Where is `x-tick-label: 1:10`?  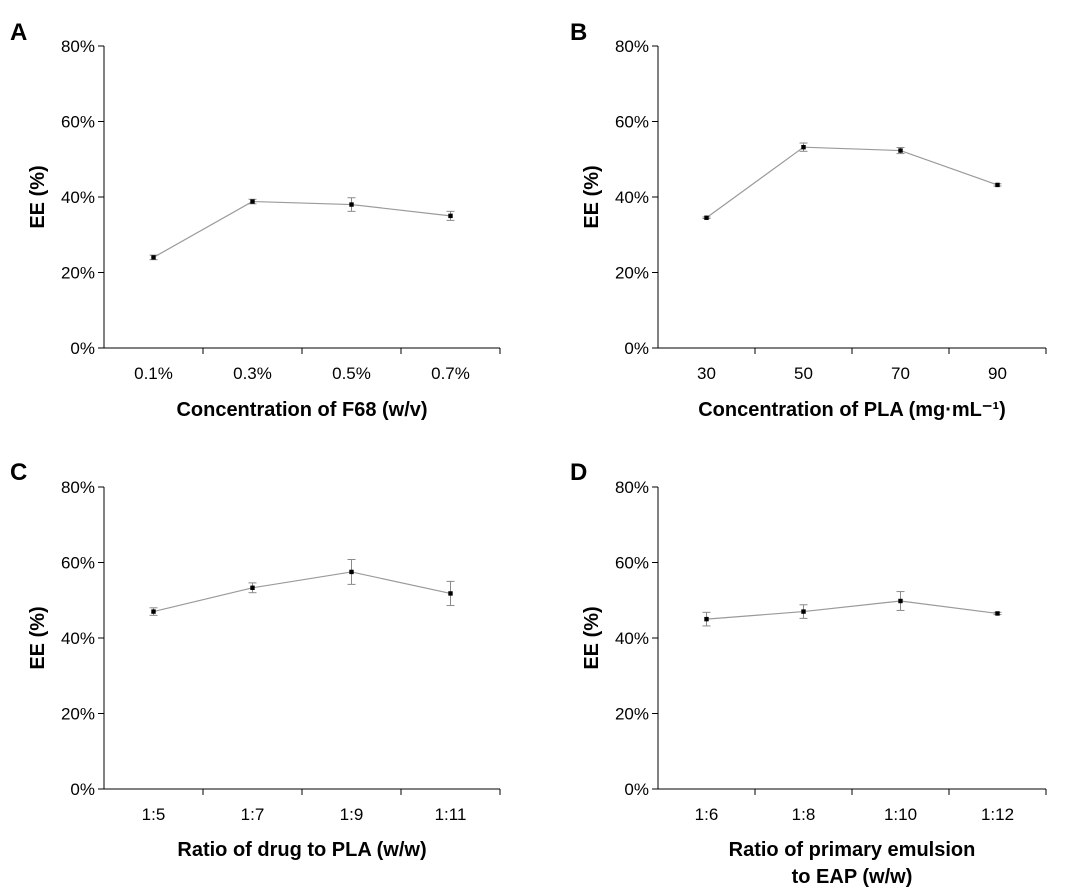
x-tick-label: 1:10 is located at coordinates (900, 814).